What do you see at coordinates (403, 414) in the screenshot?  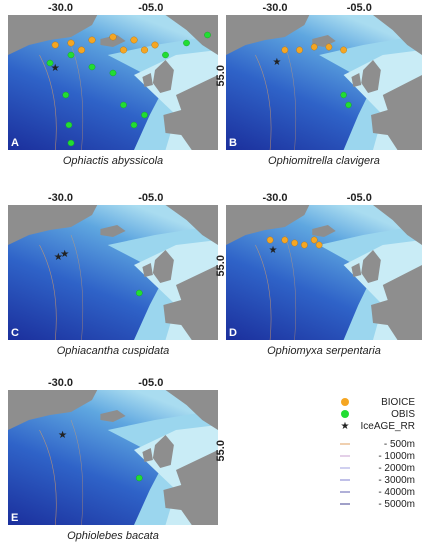 I see `legend-label: OBIS` at bounding box center [403, 414].